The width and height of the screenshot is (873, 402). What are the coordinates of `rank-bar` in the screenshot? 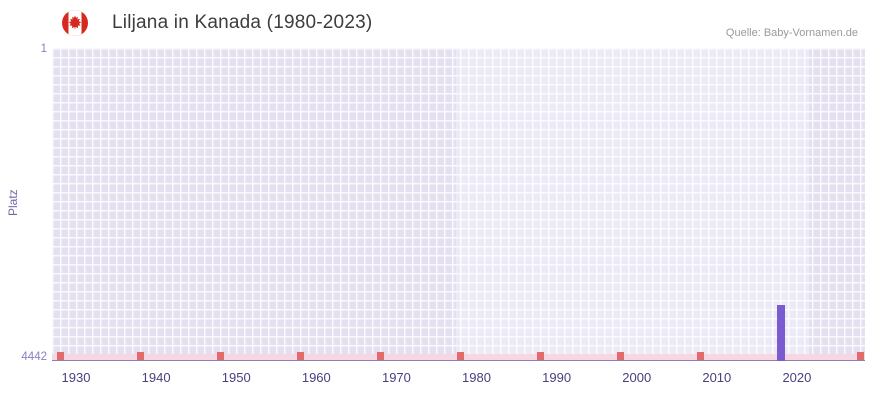 It's located at (780, 333).